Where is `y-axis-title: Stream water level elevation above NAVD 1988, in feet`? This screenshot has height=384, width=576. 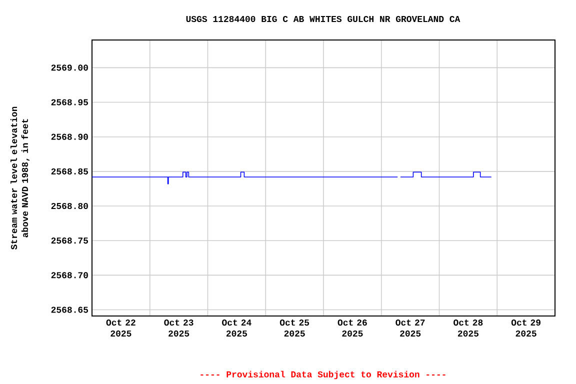 y-axis-title: Stream water level elevation above NAVD 1988, in feet is located at coordinates (20, 178).